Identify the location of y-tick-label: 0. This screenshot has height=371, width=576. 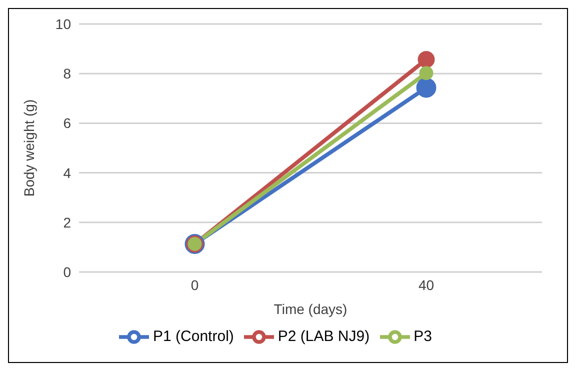
(67, 272).